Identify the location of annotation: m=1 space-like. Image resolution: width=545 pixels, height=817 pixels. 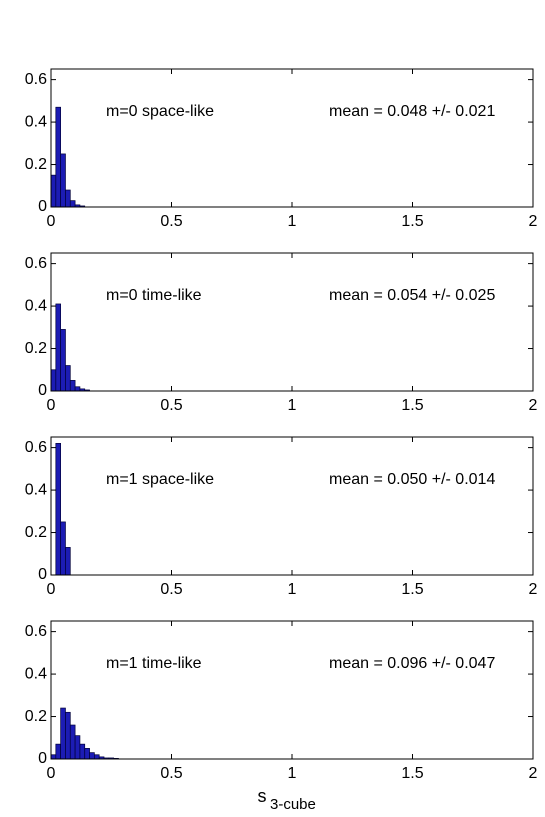
(160, 479).